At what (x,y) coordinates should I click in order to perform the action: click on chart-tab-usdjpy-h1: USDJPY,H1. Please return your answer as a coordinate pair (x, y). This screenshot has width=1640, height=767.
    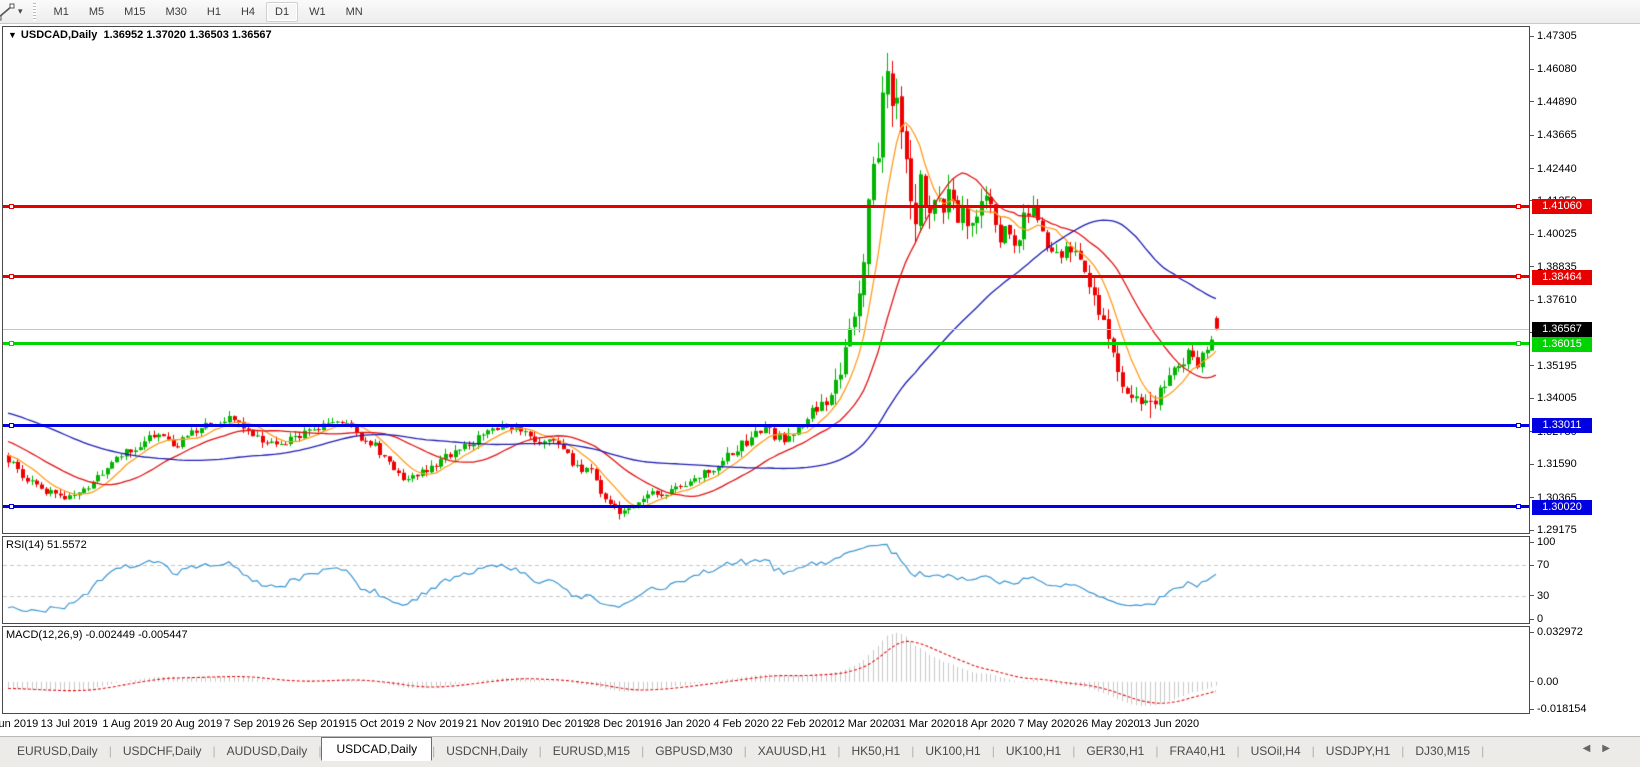
    Looking at the image, I should click on (1358, 750).